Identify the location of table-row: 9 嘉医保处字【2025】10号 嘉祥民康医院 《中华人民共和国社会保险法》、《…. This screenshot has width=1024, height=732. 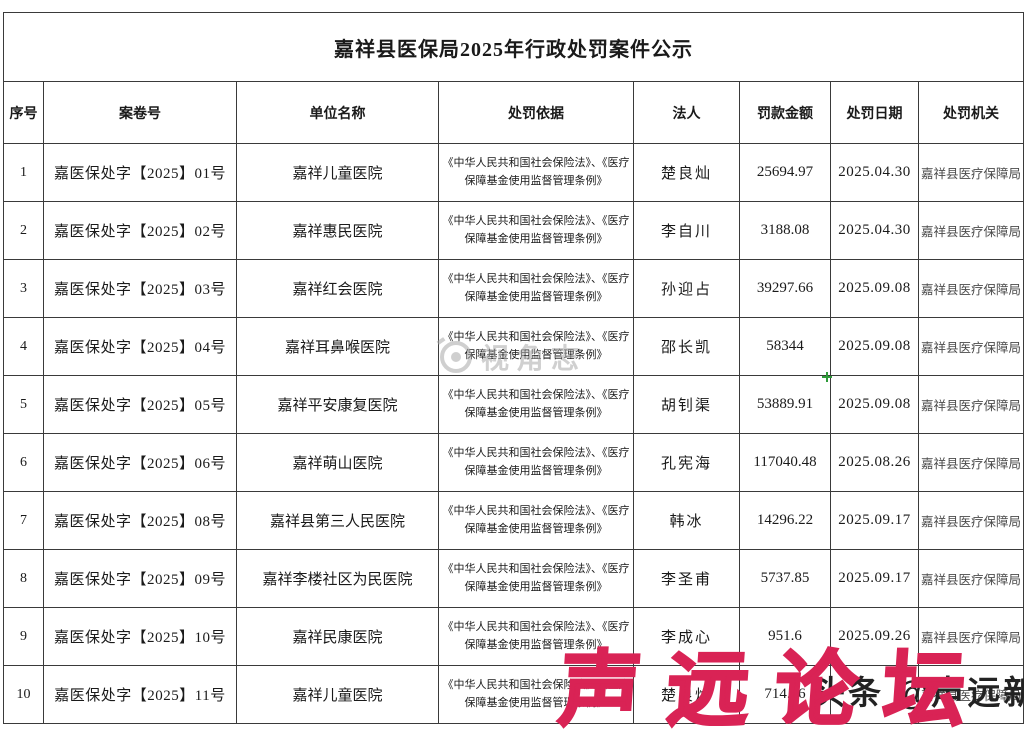
(513, 636).